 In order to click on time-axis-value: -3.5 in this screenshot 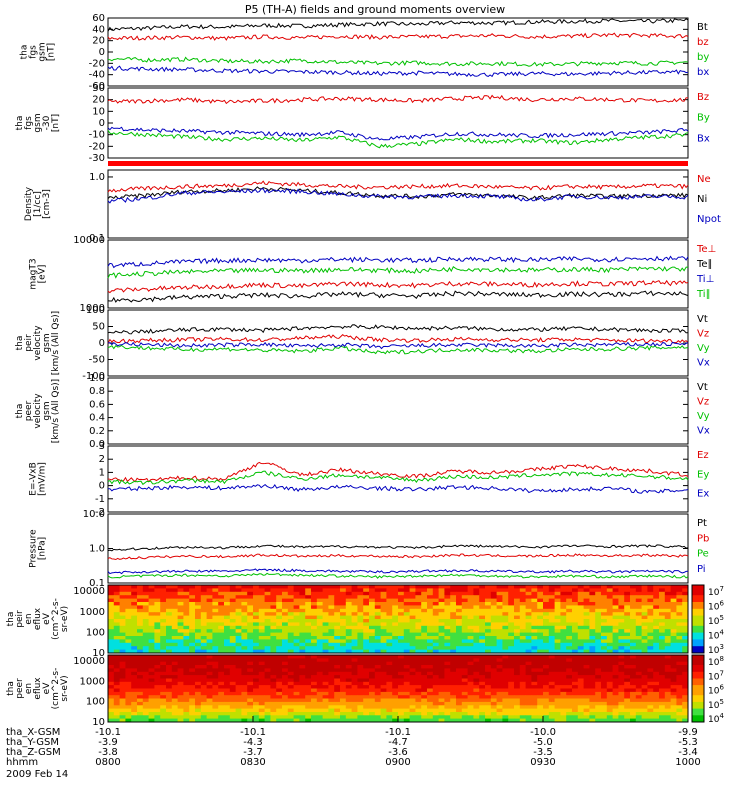, I will do `click(543, 752)`.